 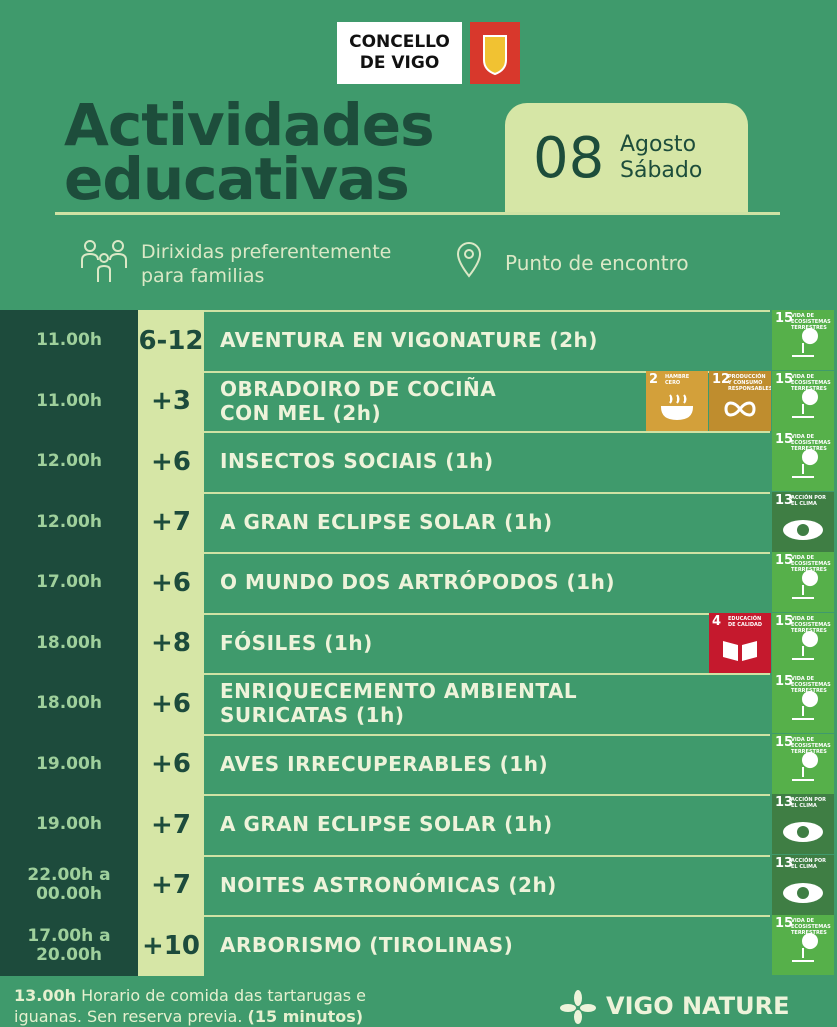 I want to click on logo-line: CONCELLO, so click(x=399, y=42).